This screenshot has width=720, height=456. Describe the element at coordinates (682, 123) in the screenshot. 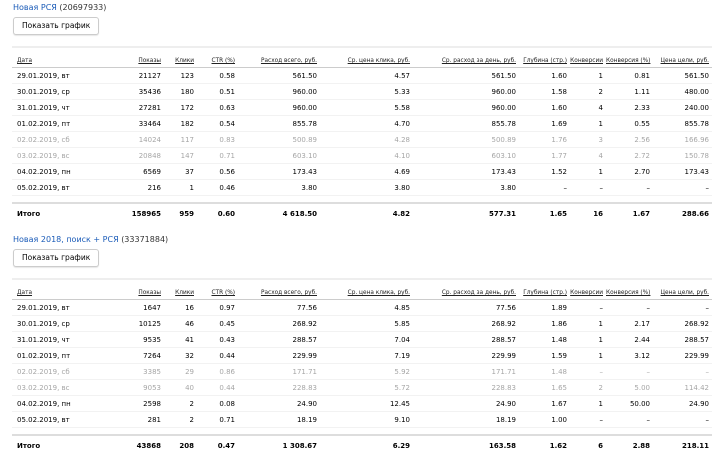

I see `cell: 855.78` at that location.